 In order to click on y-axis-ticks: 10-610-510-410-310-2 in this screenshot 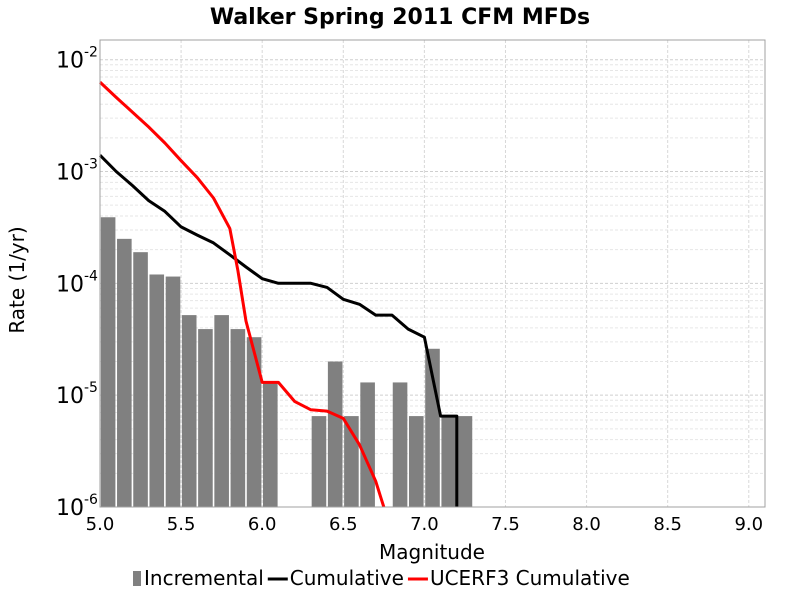, I will do `click(77, 283)`.